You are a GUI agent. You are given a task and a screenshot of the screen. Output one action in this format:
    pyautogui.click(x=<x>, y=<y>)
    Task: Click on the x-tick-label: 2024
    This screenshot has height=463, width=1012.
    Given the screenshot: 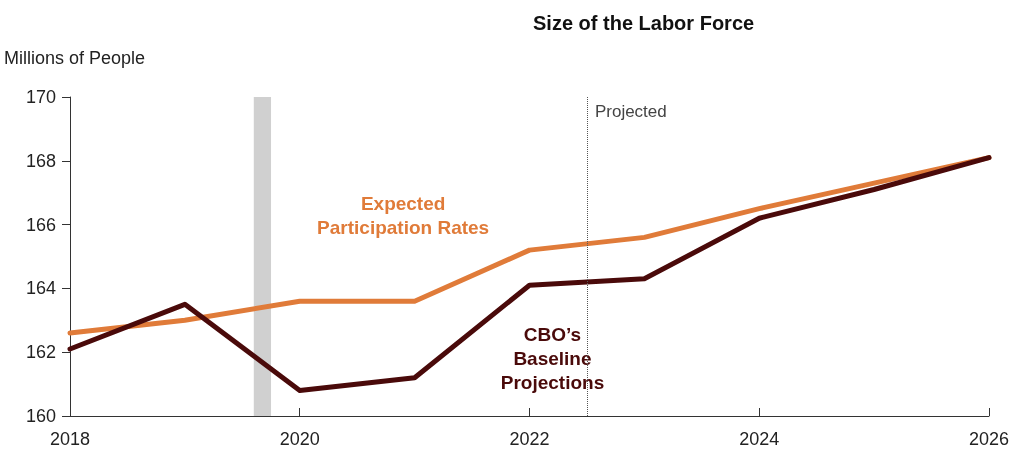 What is the action you would take?
    pyautogui.click(x=759, y=439)
    